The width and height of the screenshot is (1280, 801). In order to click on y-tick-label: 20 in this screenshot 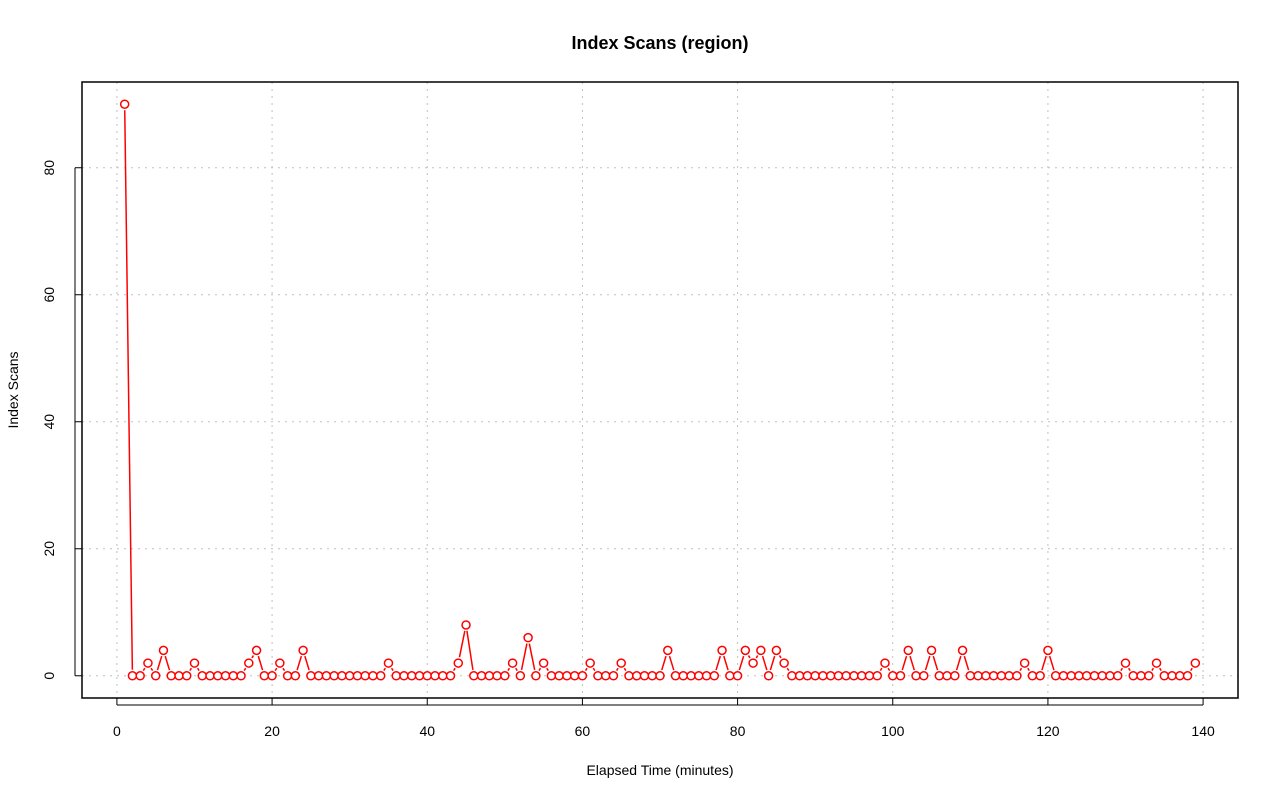, I will do `click(49, 549)`.